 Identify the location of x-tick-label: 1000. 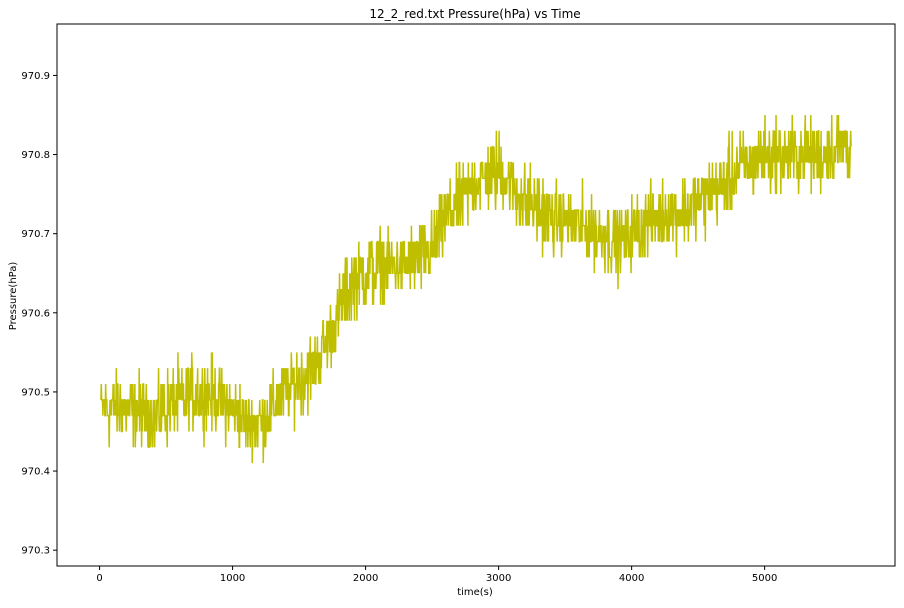
(232, 578).